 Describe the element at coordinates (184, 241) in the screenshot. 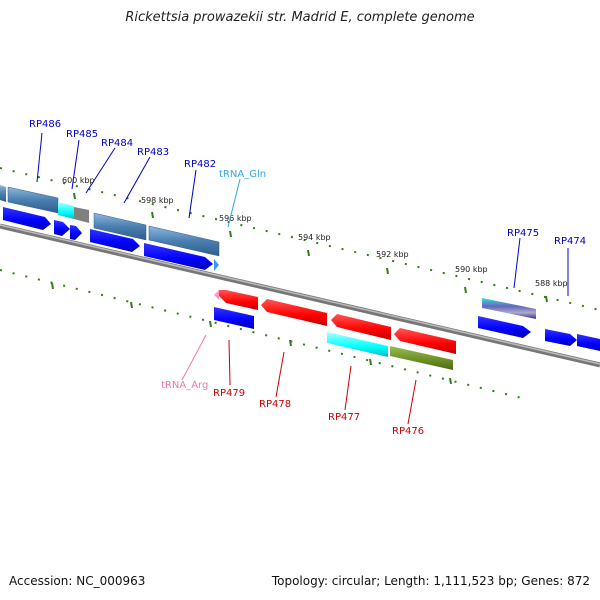

I see `gene-feature-rp482` at that location.